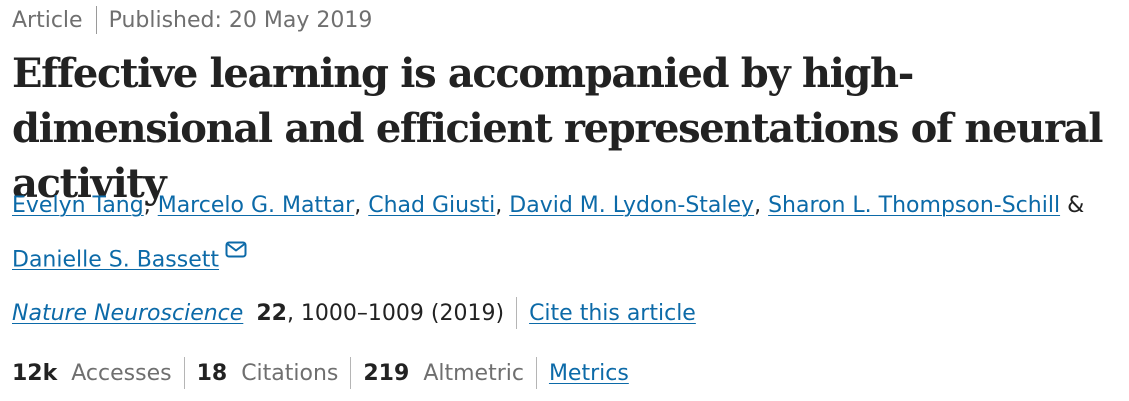 The height and width of the screenshot is (401, 1129). Describe the element at coordinates (116, 260) in the screenshot. I see `author-link: Danielle S. Bassett` at that location.